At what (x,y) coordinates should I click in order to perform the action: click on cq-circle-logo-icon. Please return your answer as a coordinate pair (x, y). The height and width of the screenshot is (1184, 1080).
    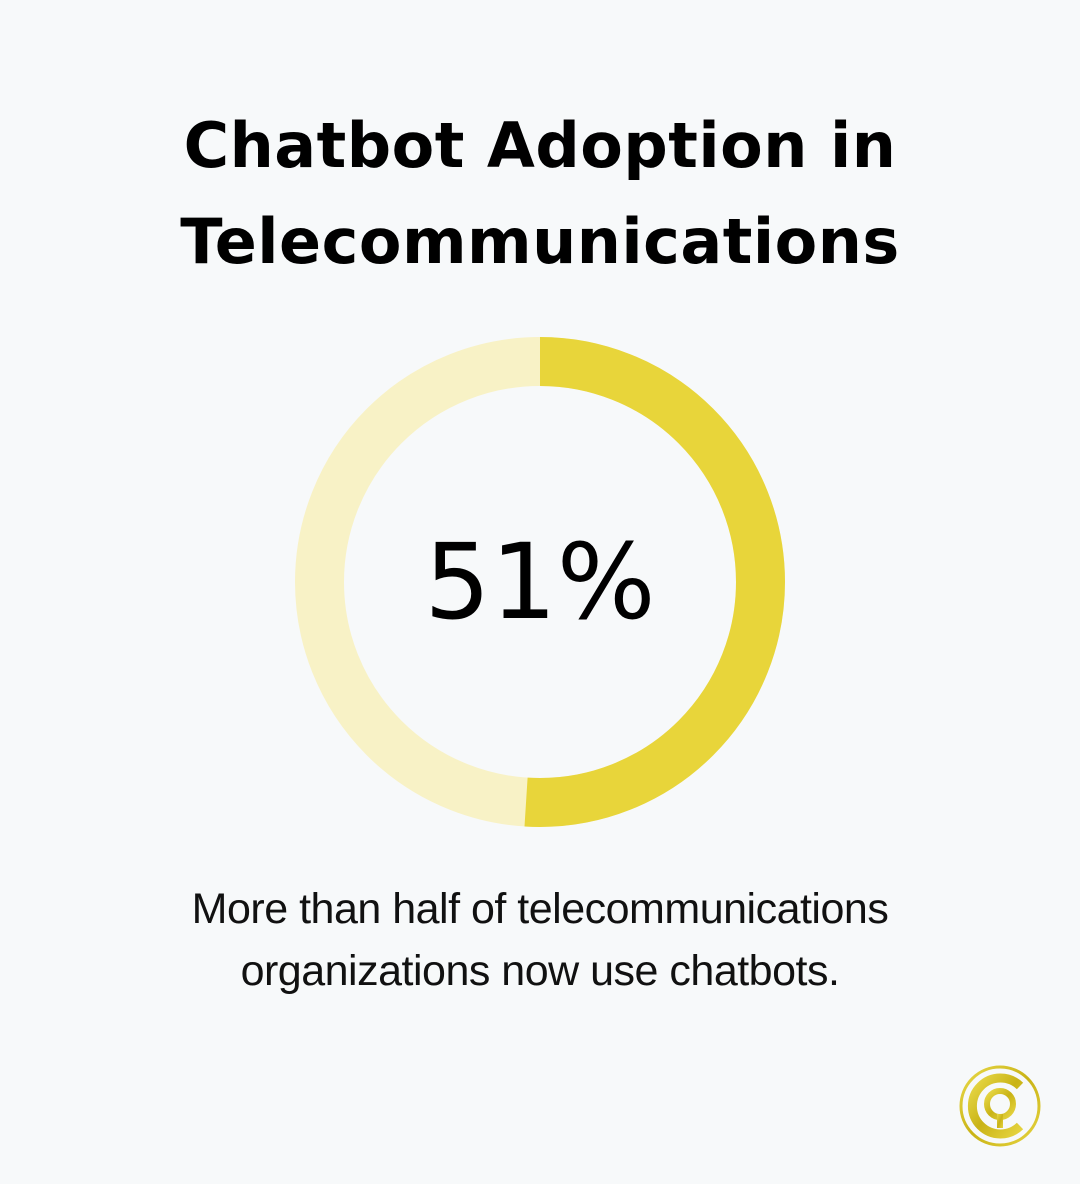
    Looking at the image, I should click on (1000, 1106).